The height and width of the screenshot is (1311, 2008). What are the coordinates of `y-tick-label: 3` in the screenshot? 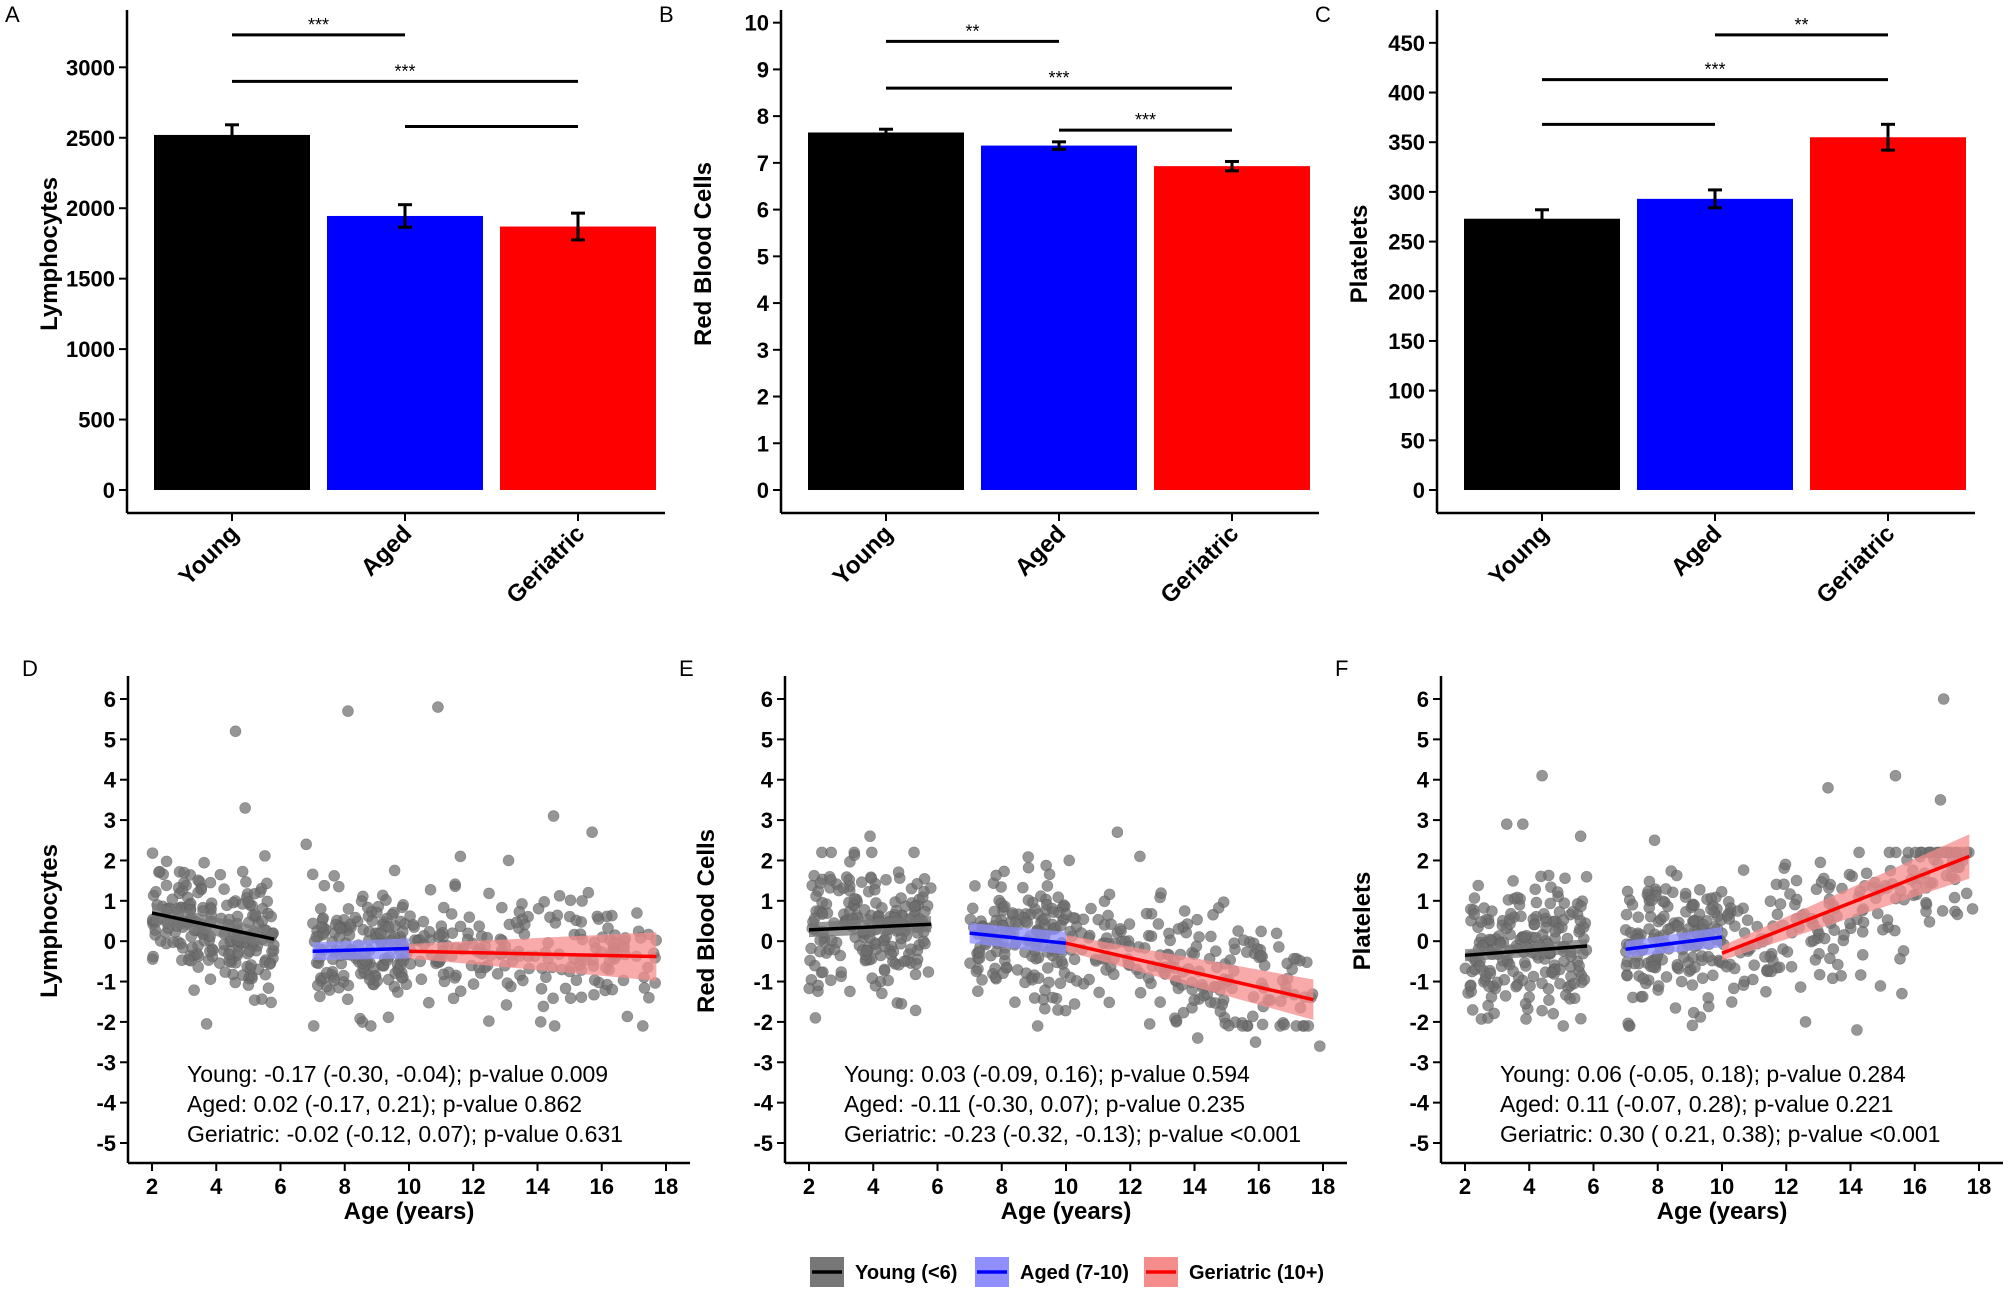 It's located at (767, 820).